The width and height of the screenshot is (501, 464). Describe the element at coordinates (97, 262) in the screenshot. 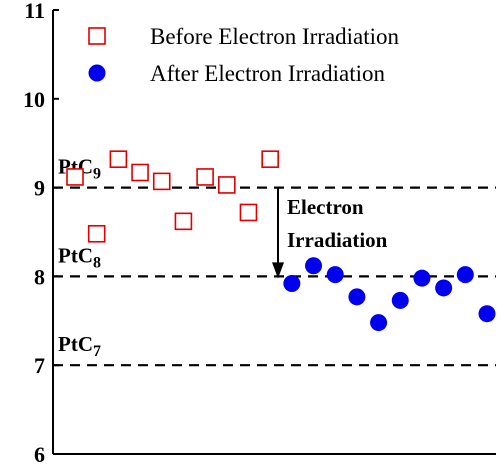

I see `reference-label-sub: 8` at that location.